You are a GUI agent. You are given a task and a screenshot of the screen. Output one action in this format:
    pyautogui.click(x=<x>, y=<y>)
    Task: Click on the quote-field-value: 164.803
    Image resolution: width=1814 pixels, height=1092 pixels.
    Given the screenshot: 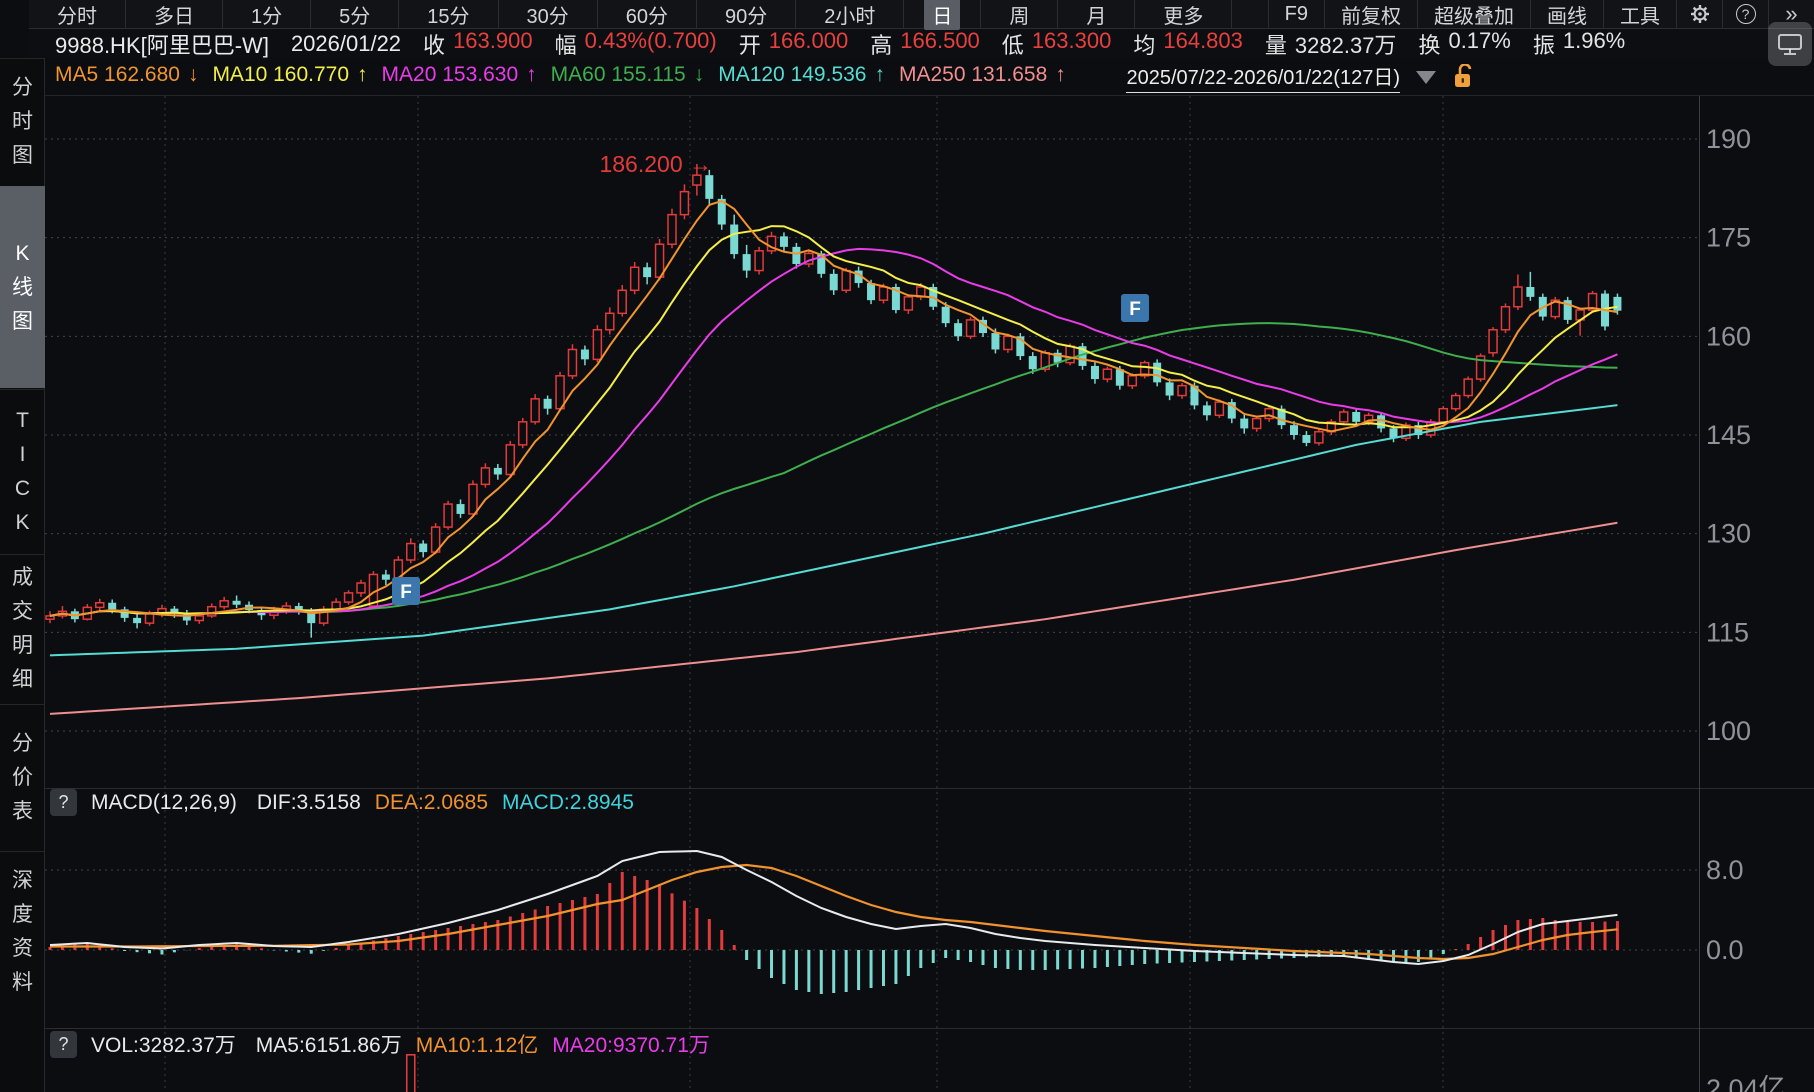 What is the action you would take?
    pyautogui.click(x=1203, y=40)
    